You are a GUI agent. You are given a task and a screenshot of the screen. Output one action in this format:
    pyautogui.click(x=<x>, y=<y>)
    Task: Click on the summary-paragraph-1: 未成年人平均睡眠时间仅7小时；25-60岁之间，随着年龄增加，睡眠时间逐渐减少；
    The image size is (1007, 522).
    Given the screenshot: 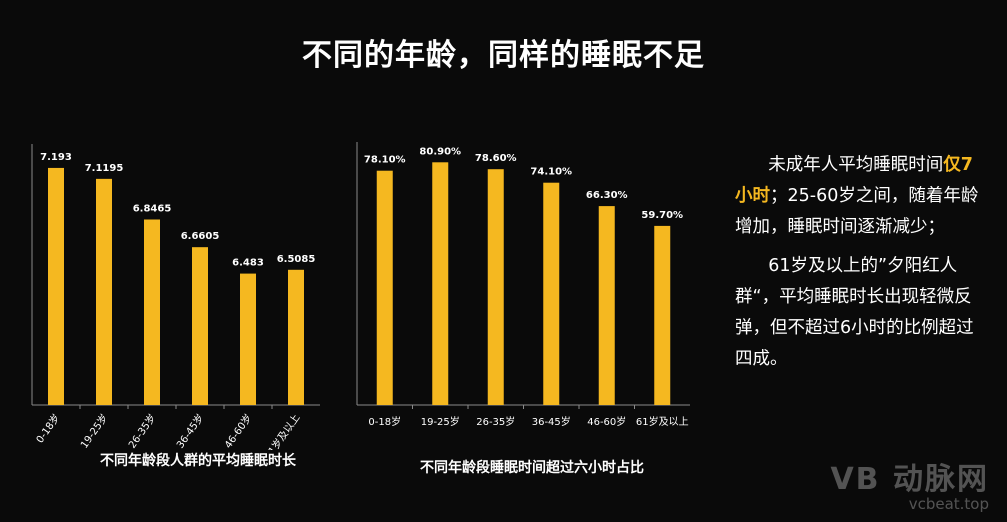 What is the action you would take?
    pyautogui.click(x=860, y=196)
    